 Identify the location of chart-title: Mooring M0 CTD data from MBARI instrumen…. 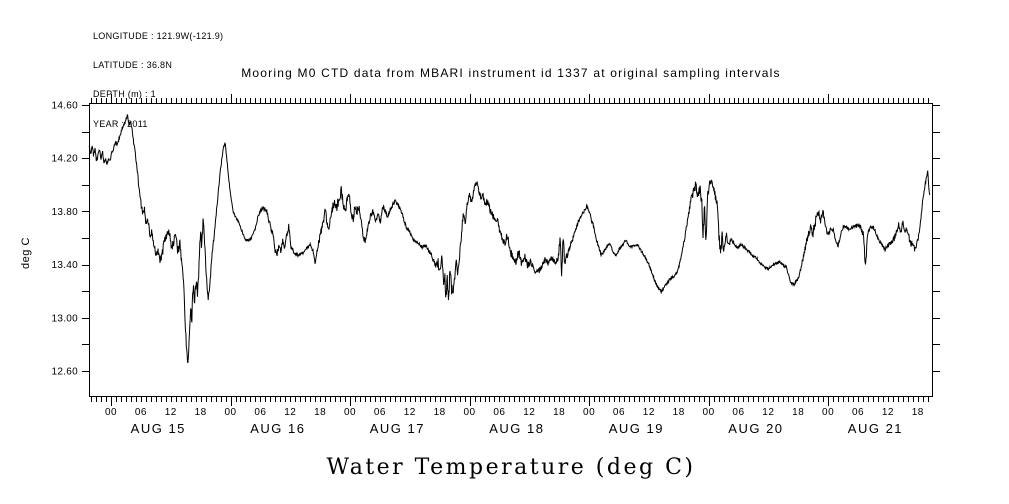
(511, 73).